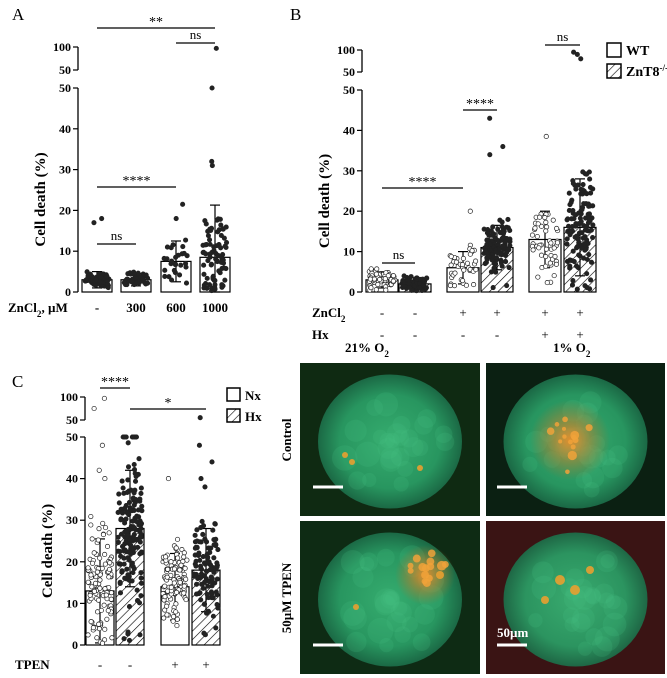 The height and width of the screenshot is (678, 667). Describe the element at coordinates (325, 201) in the screenshot. I see `y-axis-label: Cell death (%)` at that location.